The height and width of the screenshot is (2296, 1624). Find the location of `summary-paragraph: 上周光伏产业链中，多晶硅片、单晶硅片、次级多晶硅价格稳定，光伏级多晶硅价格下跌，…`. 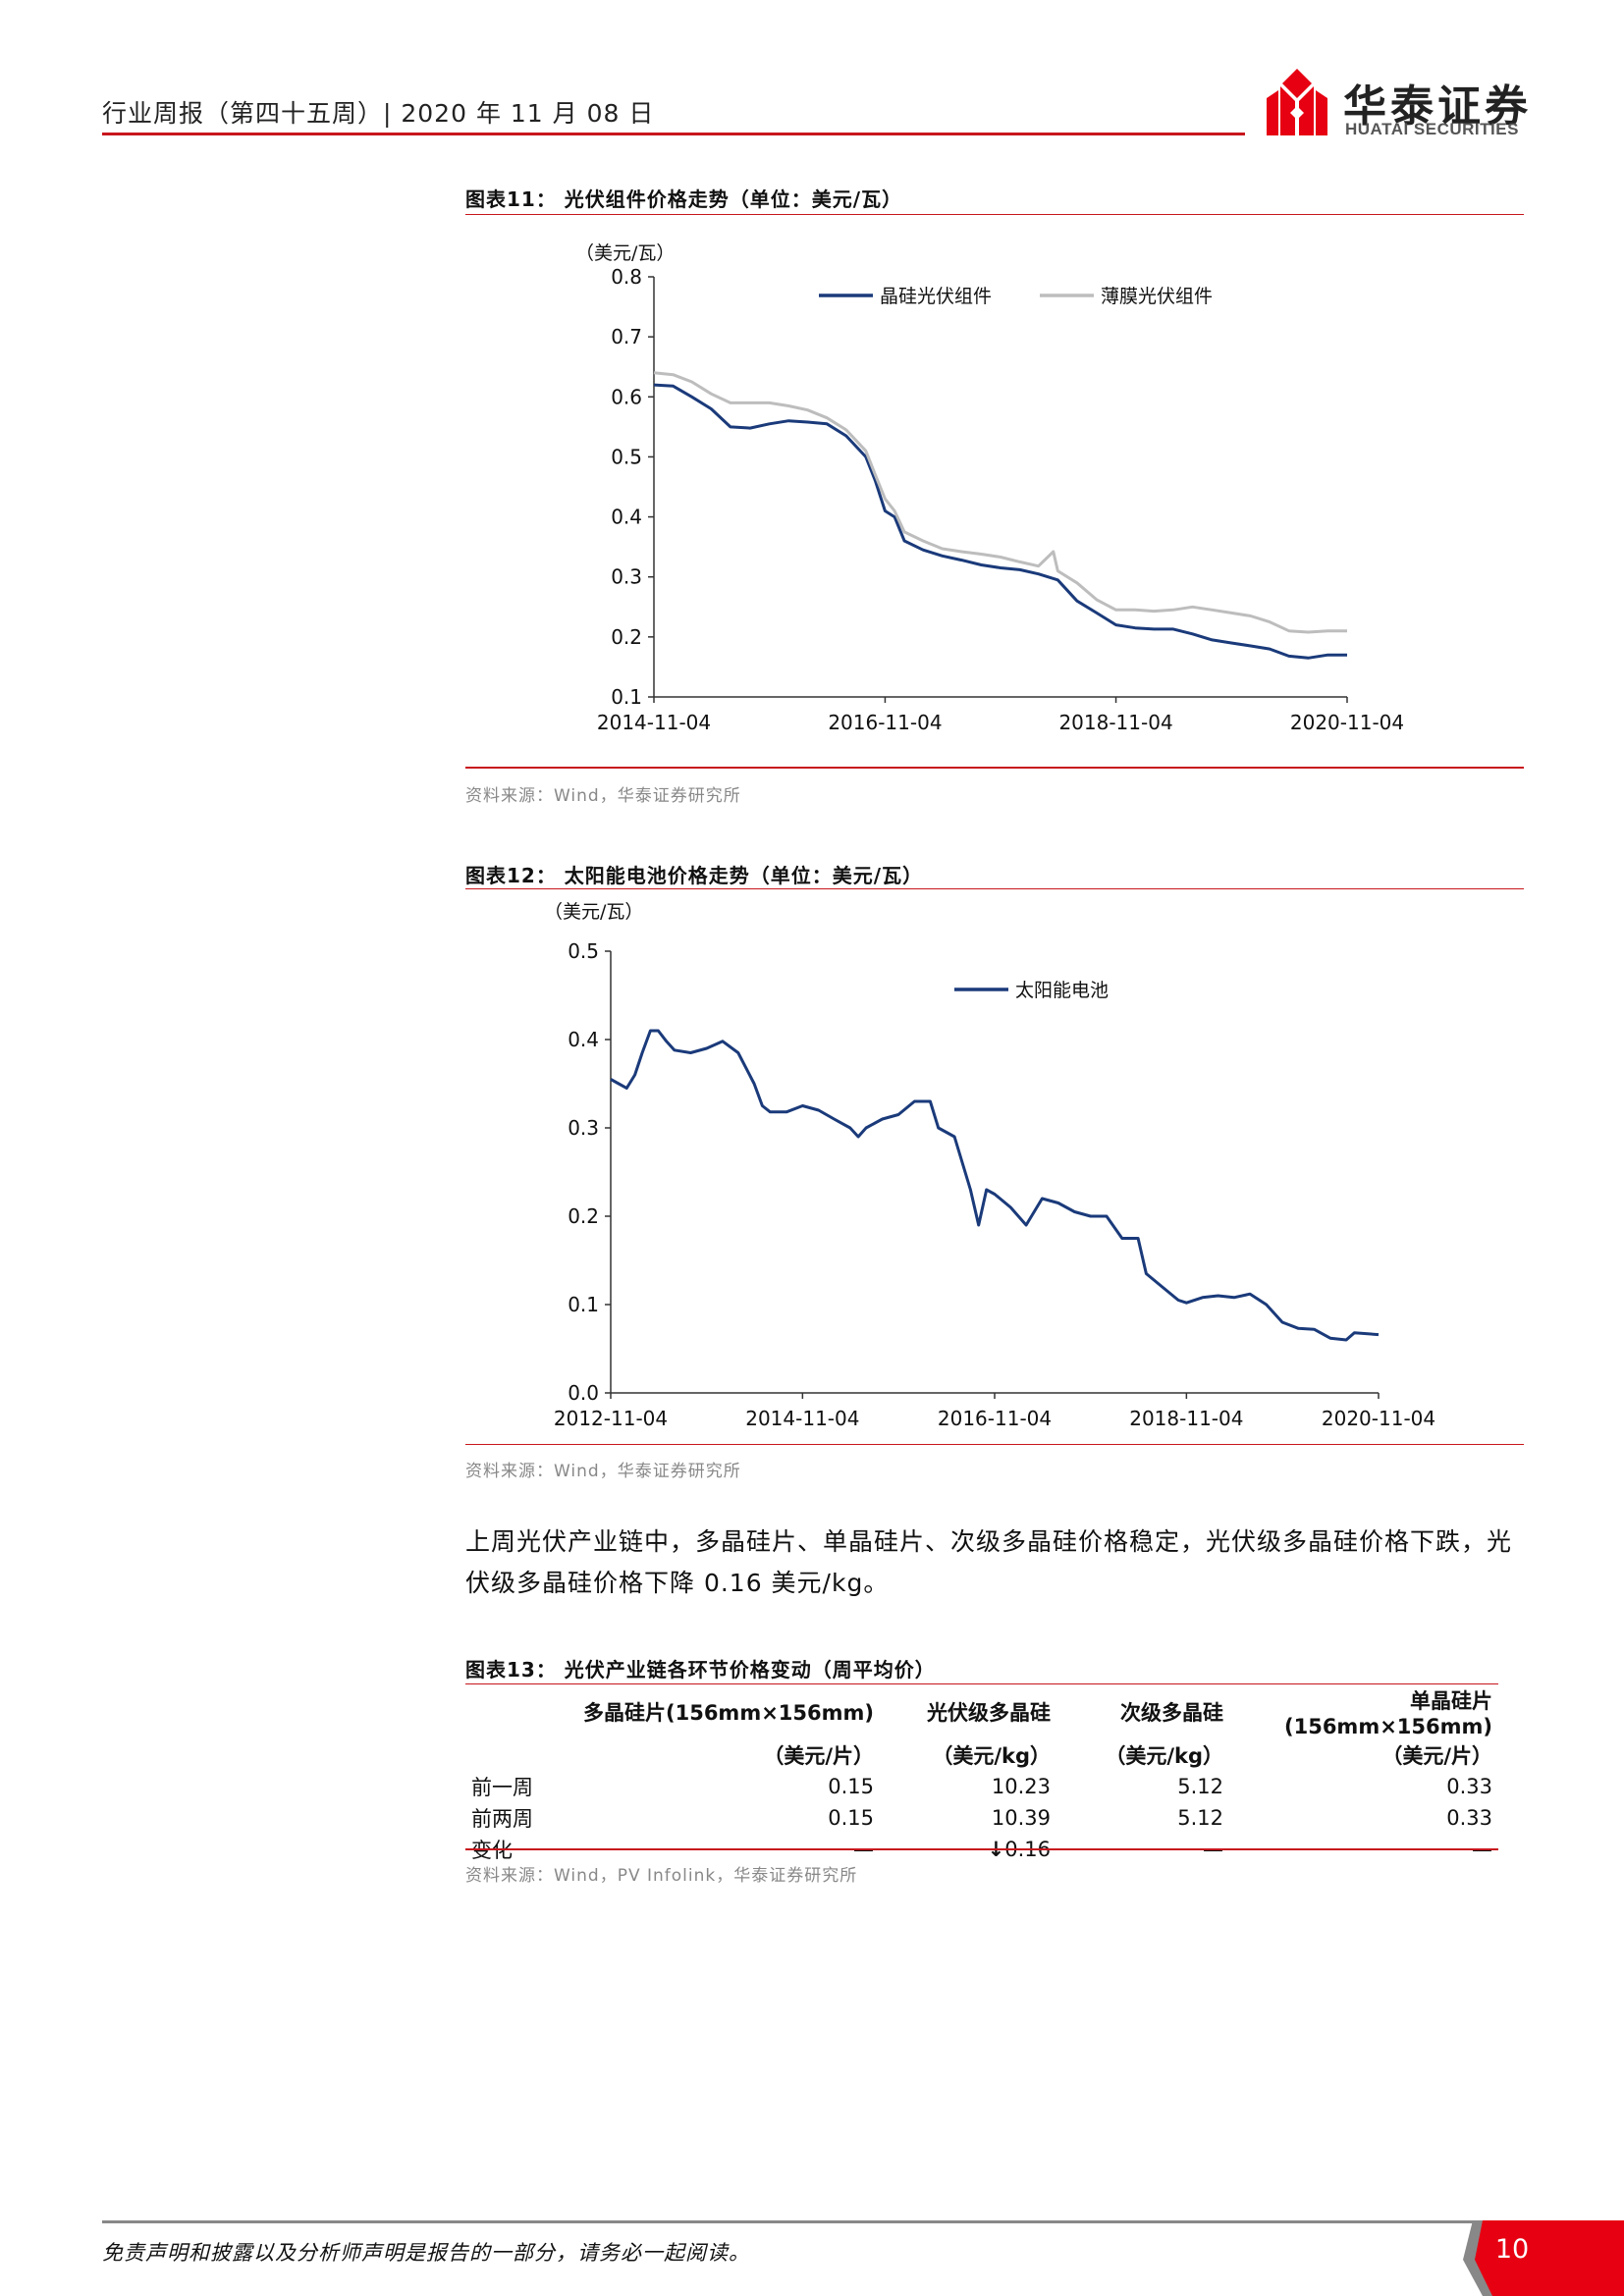

summary-paragraph: 上周光伏产业链中，多晶硅片、单晶硅片、次级多晶硅价格稳定，光伏级多晶硅价格下跌，… is located at coordinates (989, 1562).